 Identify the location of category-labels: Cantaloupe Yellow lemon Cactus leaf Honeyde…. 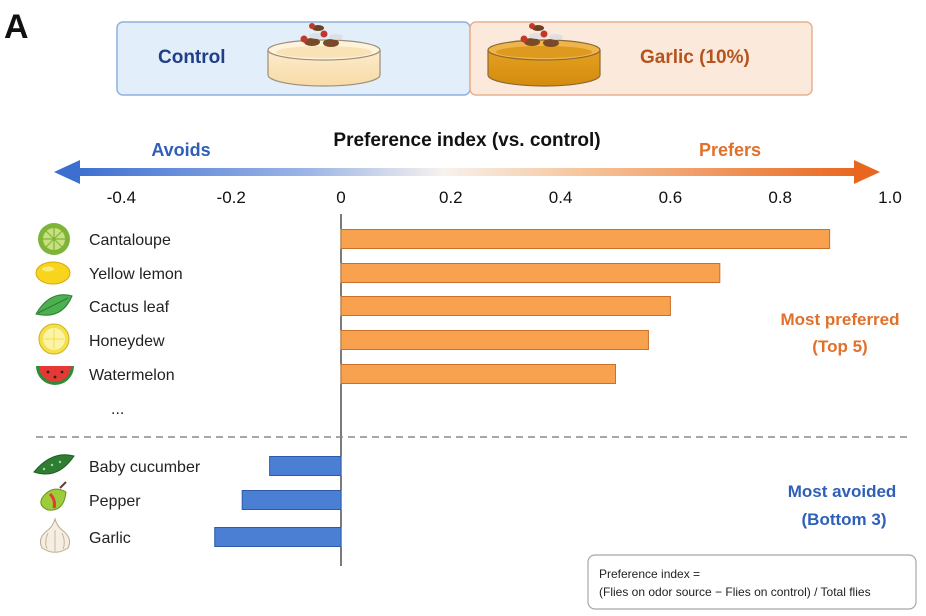
(145, 389).